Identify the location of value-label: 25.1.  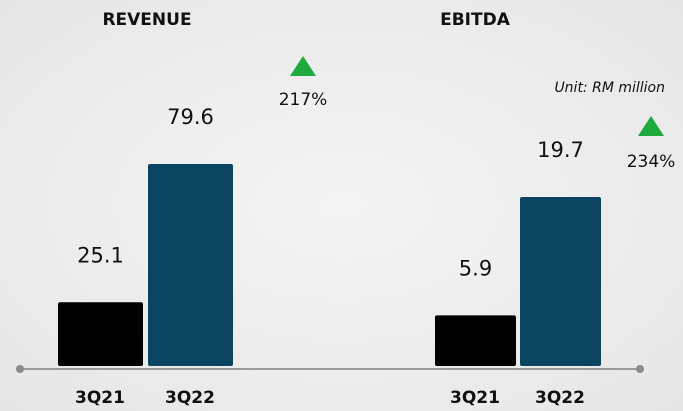
(100, 255).